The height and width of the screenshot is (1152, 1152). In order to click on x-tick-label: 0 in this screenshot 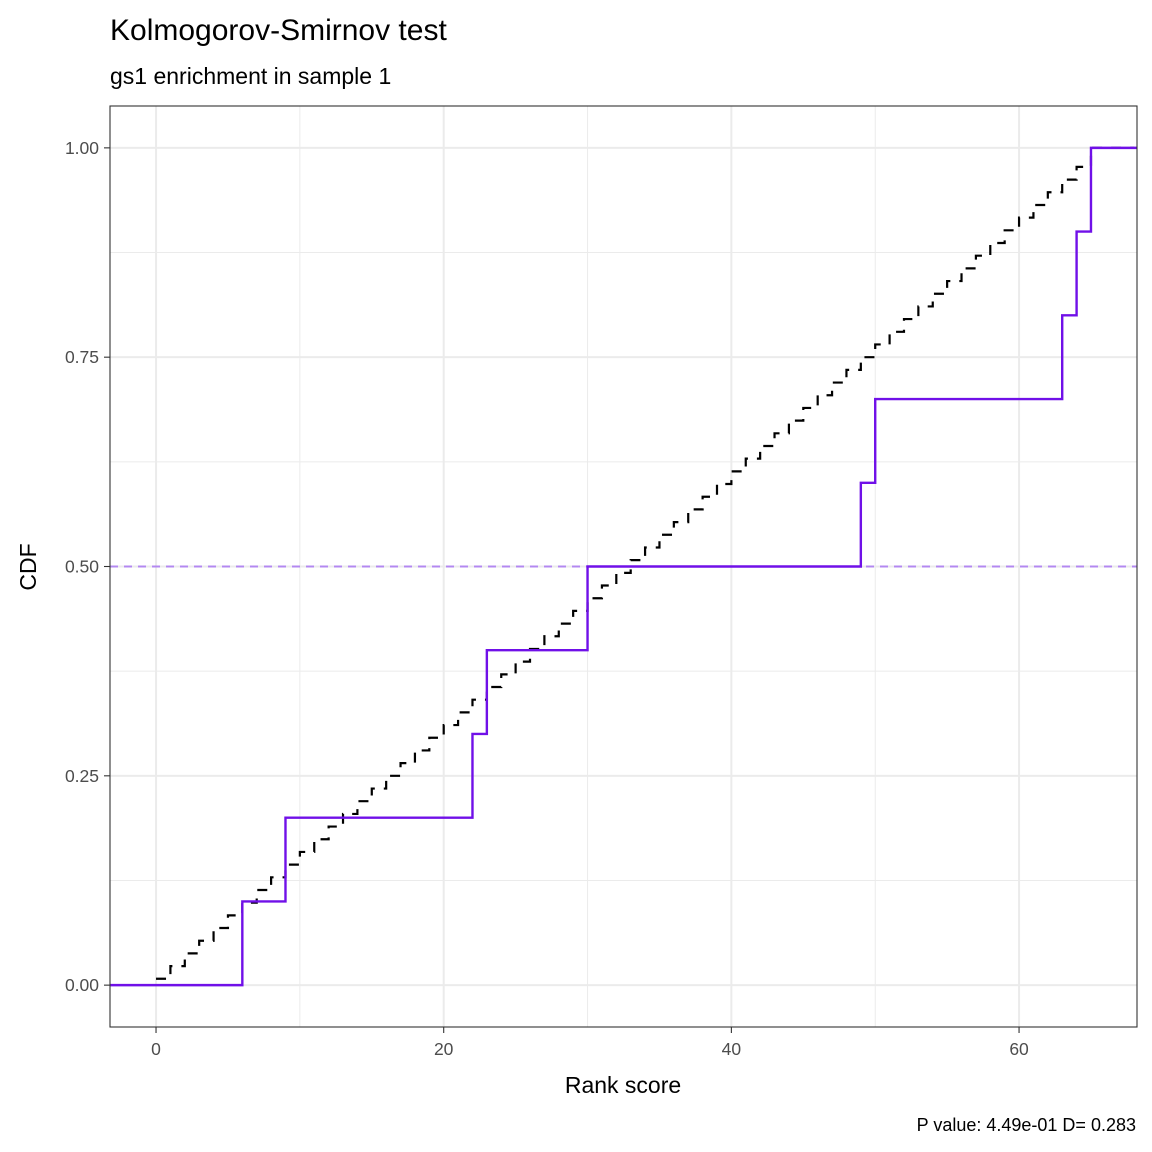, I will do `click(156, 1049)`.